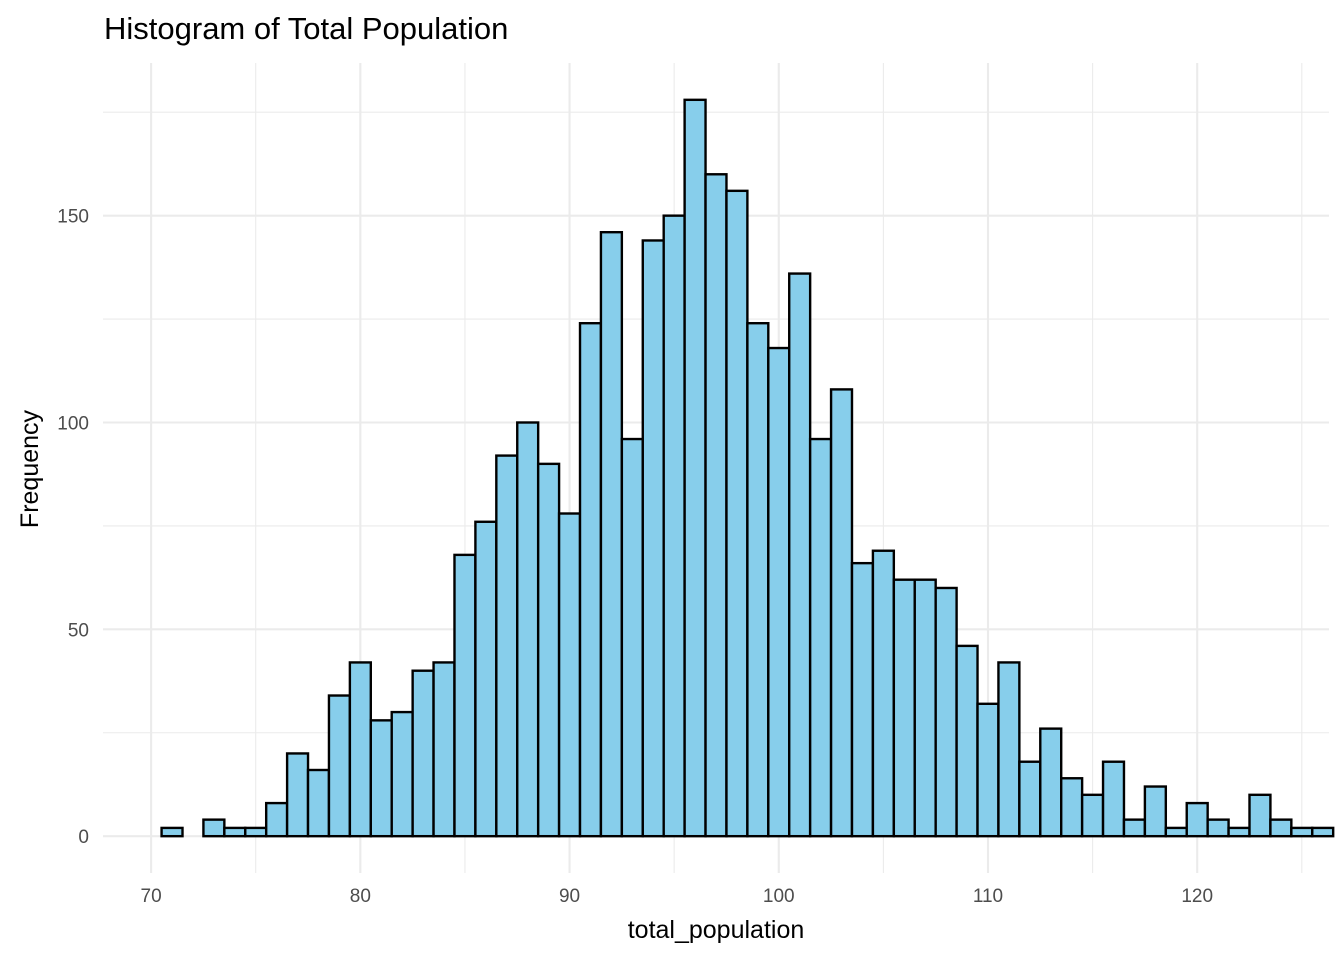  What do you see at coordinates (1197, 896) in the screenshot?
I see `x-tick-label: 120` at bounding box center [1197, 896].